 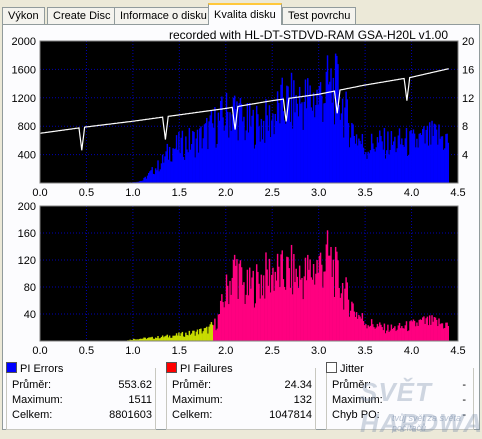 What do you see at coordinates (225, 351) in the screenshot?
I see `x-tick-label: 2.0` at bounding box center [225, 351].